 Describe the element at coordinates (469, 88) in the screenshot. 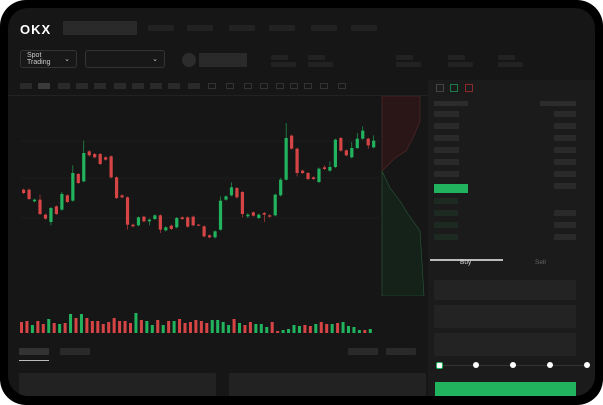

I see `orderbook-asks-icon` at that location.